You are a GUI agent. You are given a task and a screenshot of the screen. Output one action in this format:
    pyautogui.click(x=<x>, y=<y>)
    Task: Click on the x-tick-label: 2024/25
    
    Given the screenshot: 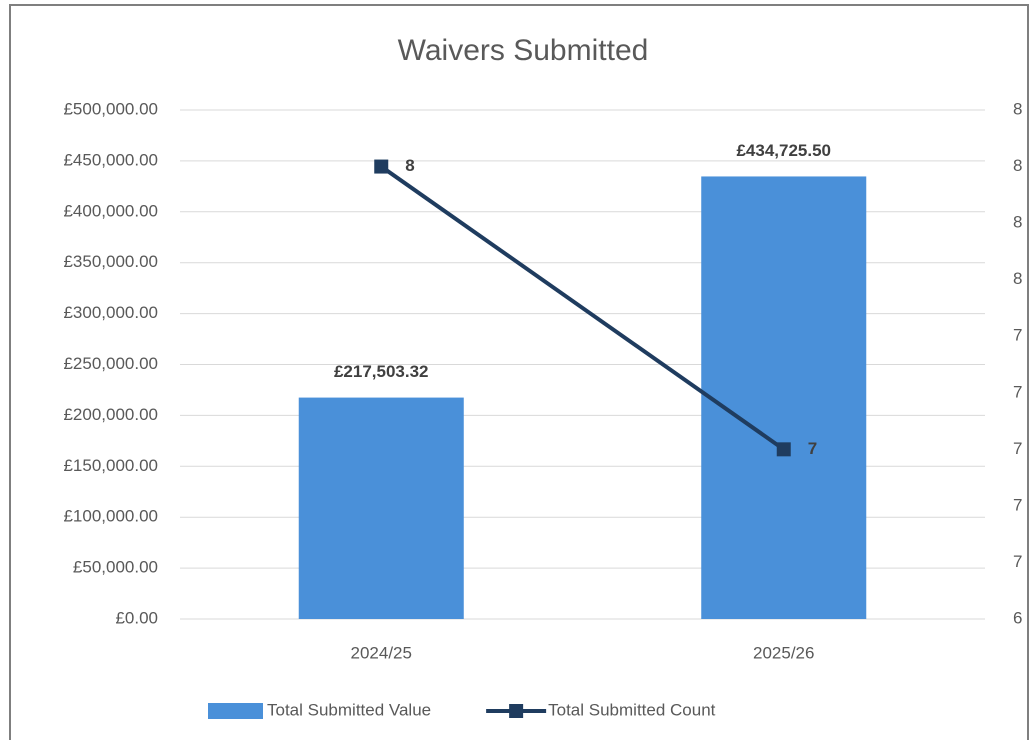 What is the action you would take?
    pyautogui.click(x=381, y=652)
    